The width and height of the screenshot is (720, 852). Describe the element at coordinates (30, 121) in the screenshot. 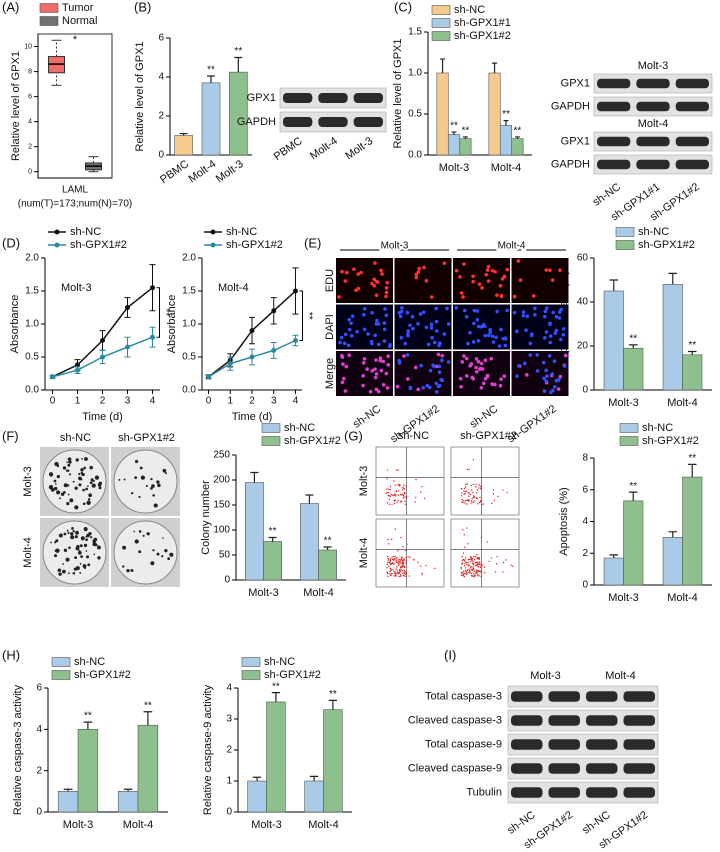

I see `y-tick-label: 4` at that location.